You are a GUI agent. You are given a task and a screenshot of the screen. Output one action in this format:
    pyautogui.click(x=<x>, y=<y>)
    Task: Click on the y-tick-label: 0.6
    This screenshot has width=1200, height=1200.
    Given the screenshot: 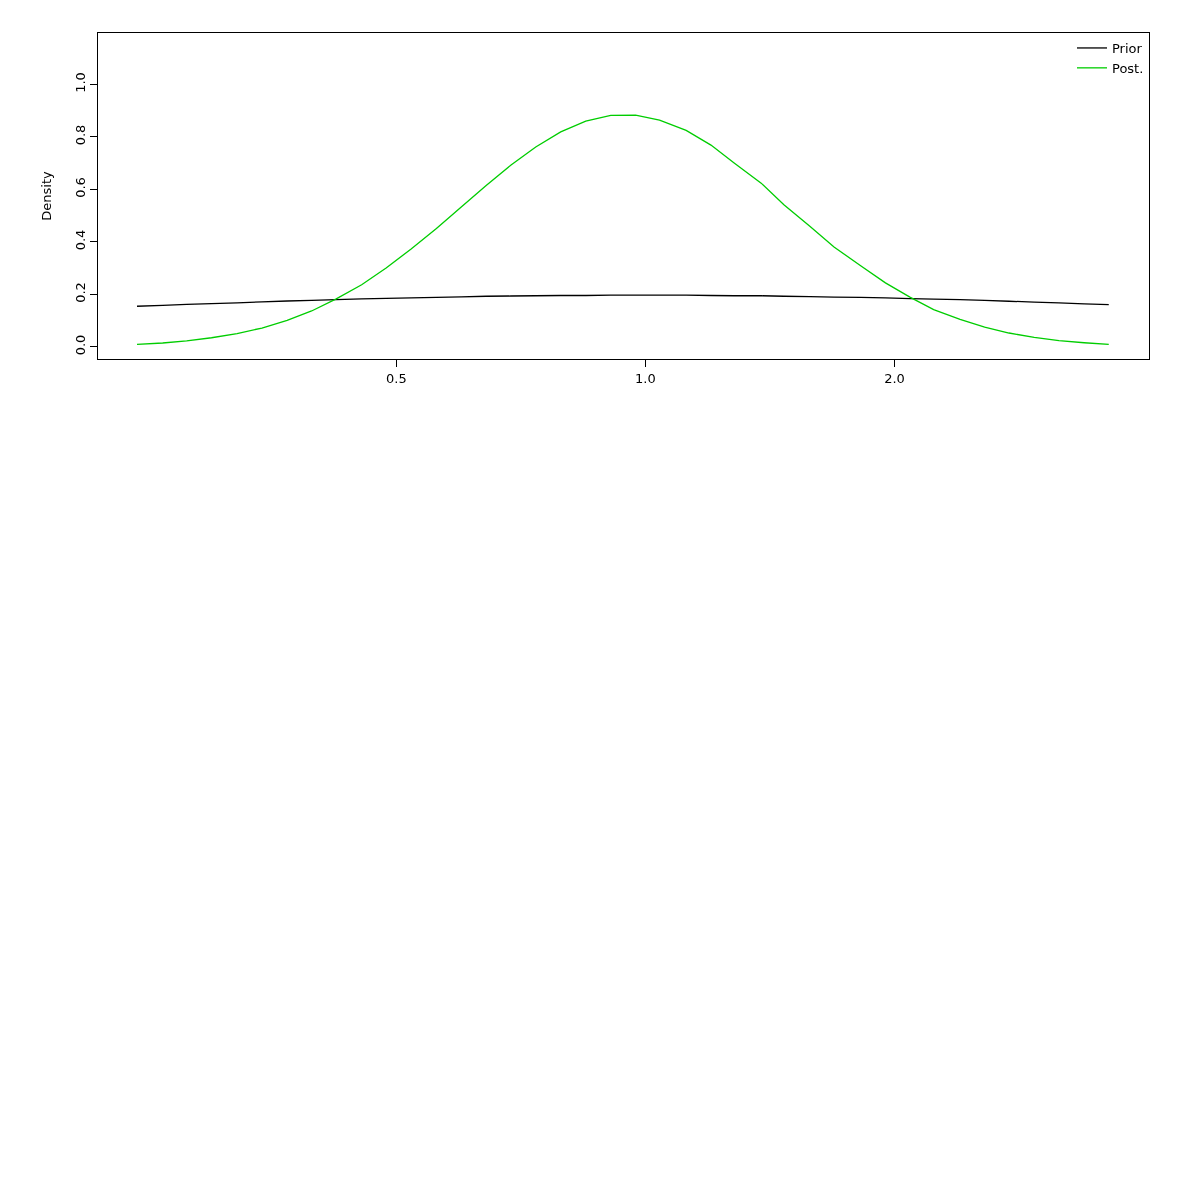 What is the action you would take?
    pyautogui.click(x=80, y=187)
    